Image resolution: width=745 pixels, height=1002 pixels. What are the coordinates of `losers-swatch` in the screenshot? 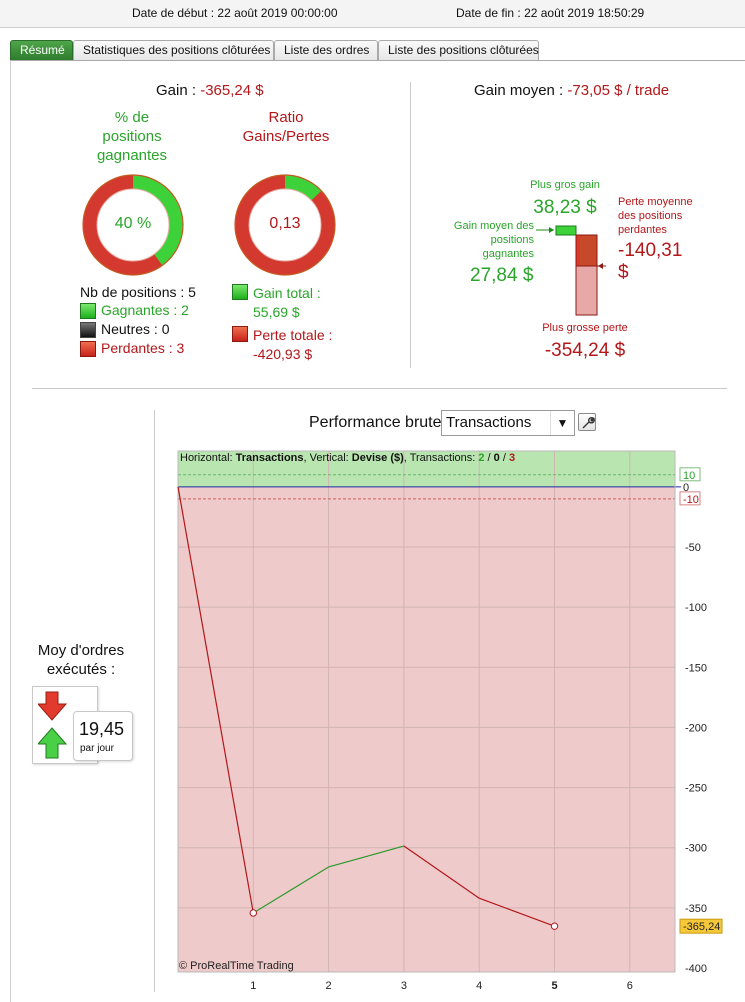 It's located at (88, 349).